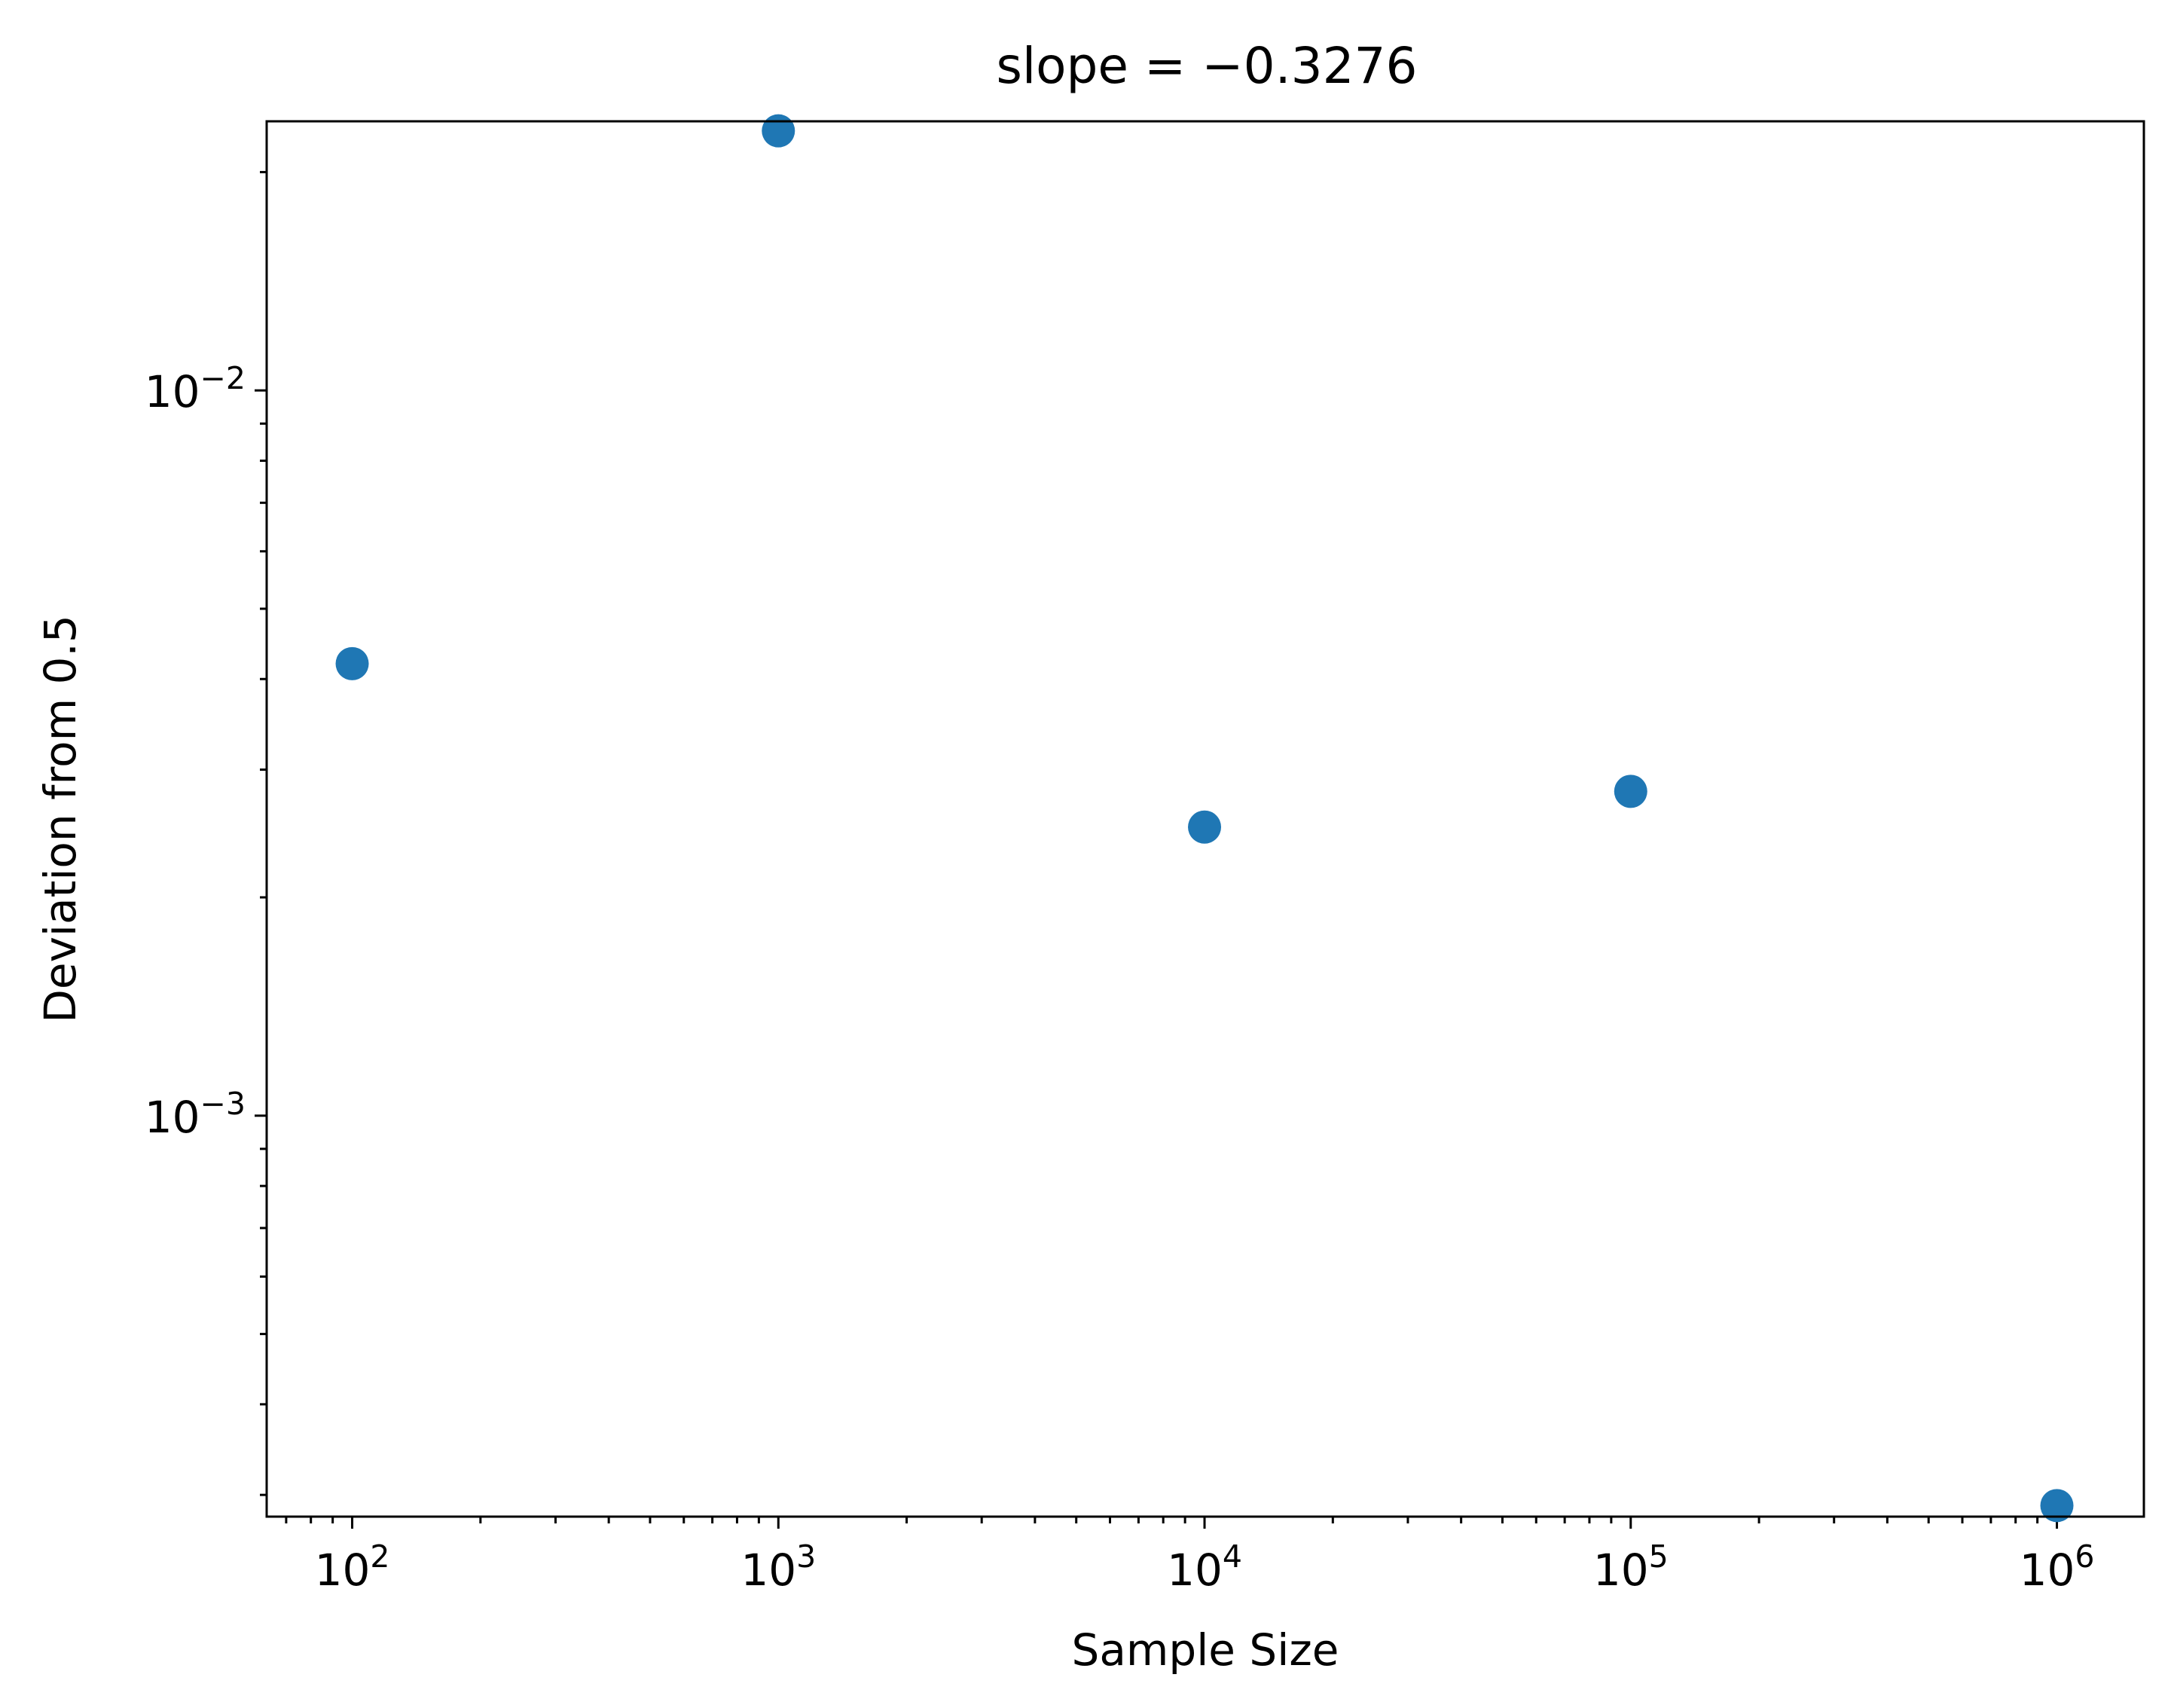 This screenshot has height=1708, width=2171. Describe the element at coordinates (60, 819) in the screenshot. I see `y-axis-label: Deviation from 0.5` at that location.